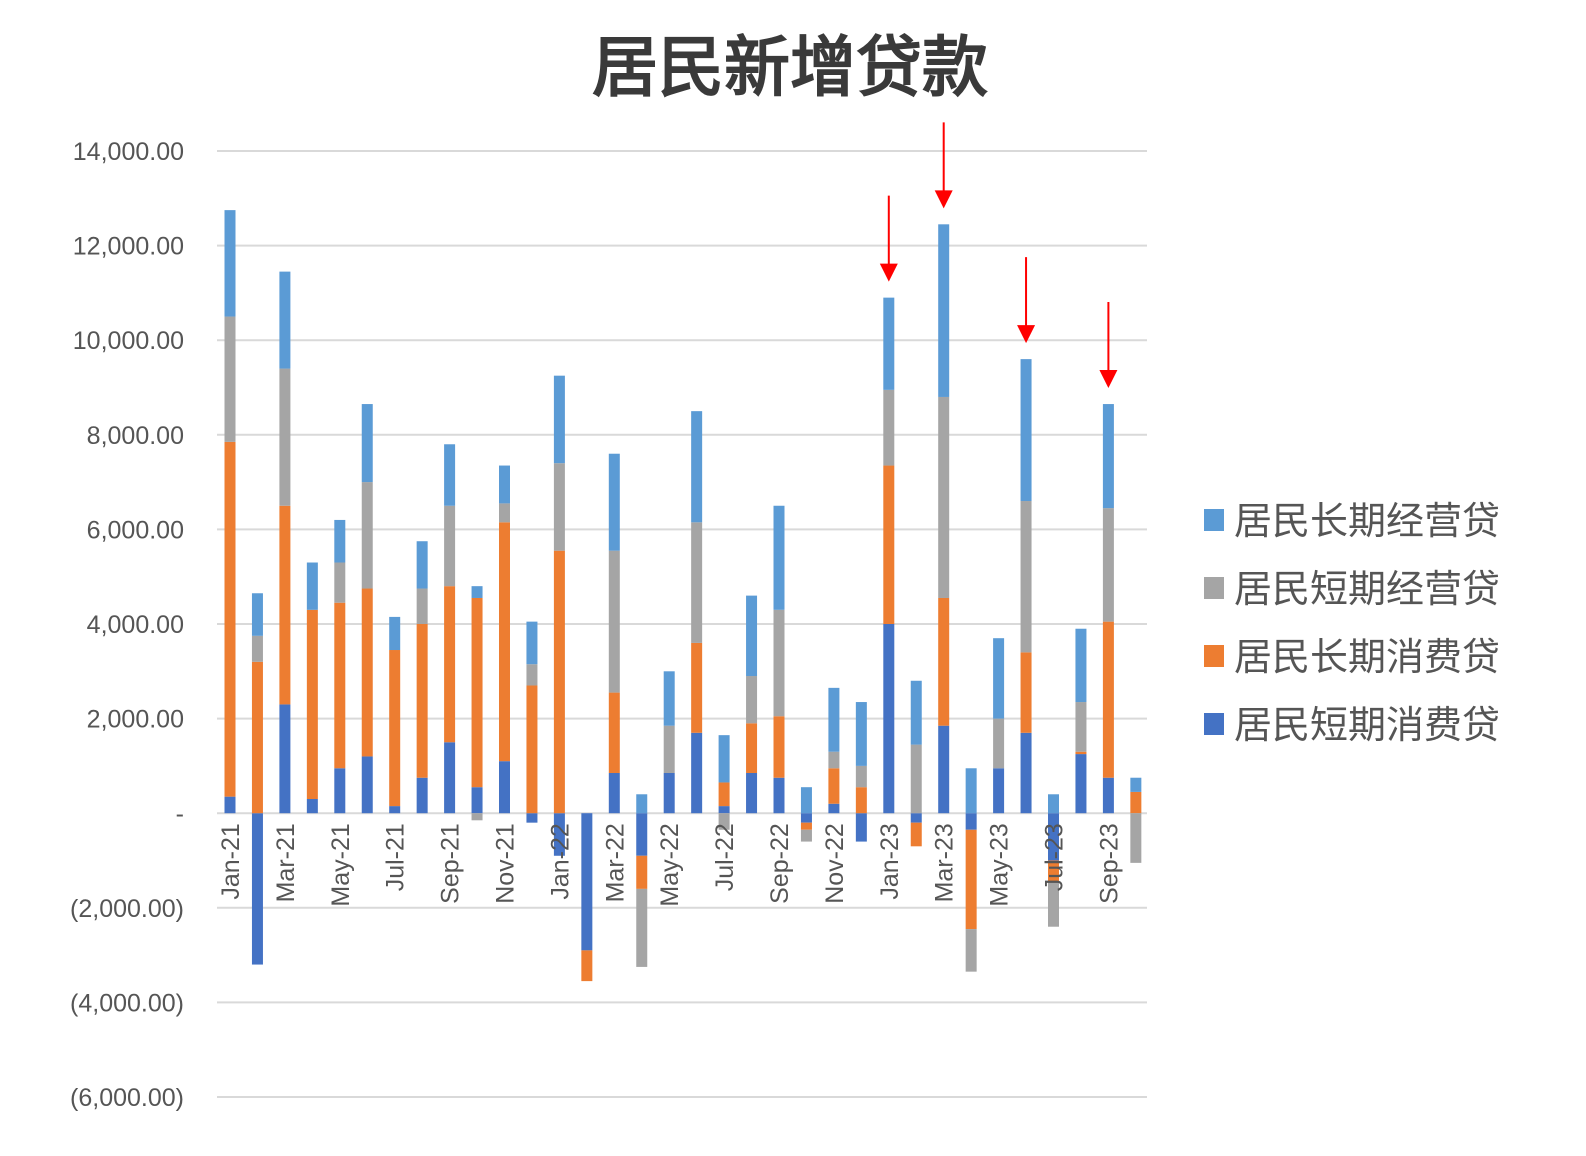 This screenshot has height=1156, width=1586. What do you see at coordinates (396, 857) in the screenshot?
I see `x-tick-label: Jul-21` at bounding box center [396, 857].